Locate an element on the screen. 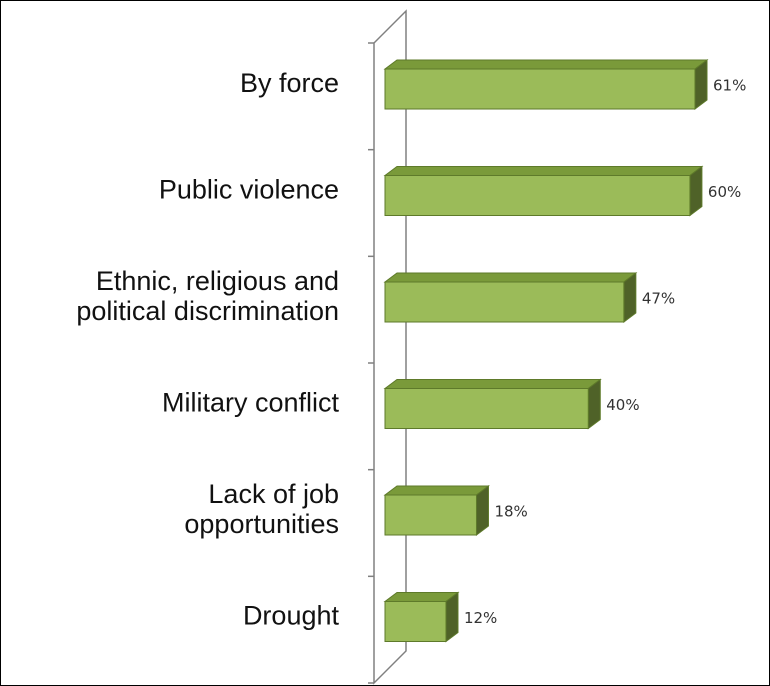  category-label-line: By force is located at coordinates (289, 83).